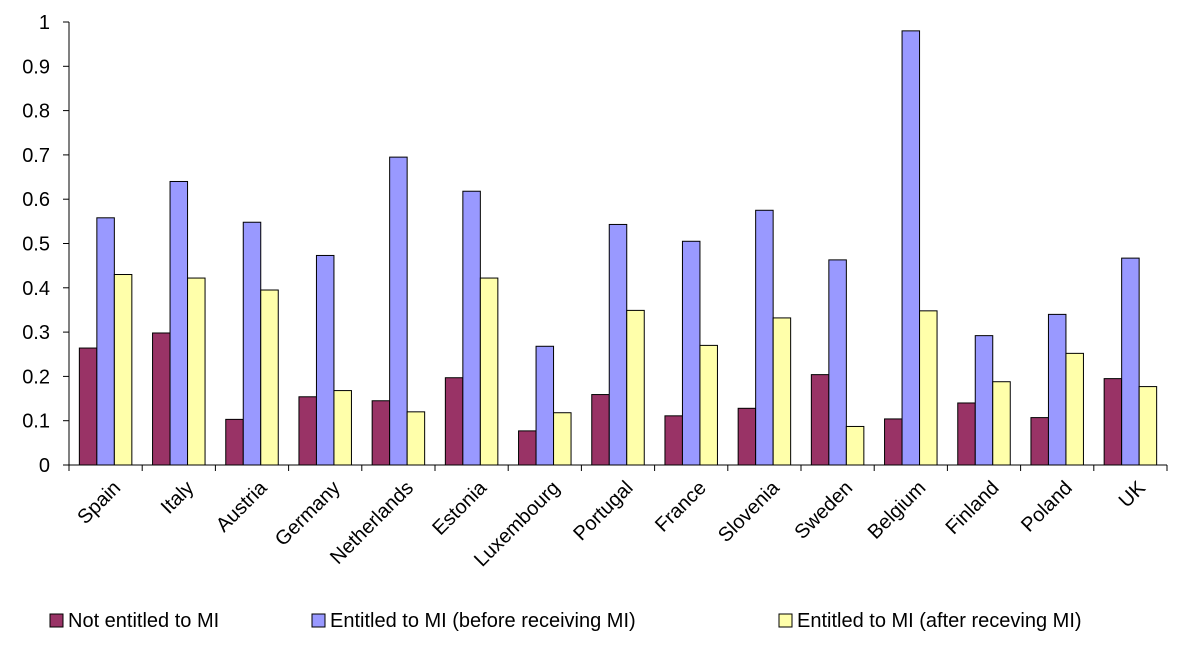  Describe the element at coordinates (36, 200) in the screenshot. I see `y-tick-label: 0.6` at that location.